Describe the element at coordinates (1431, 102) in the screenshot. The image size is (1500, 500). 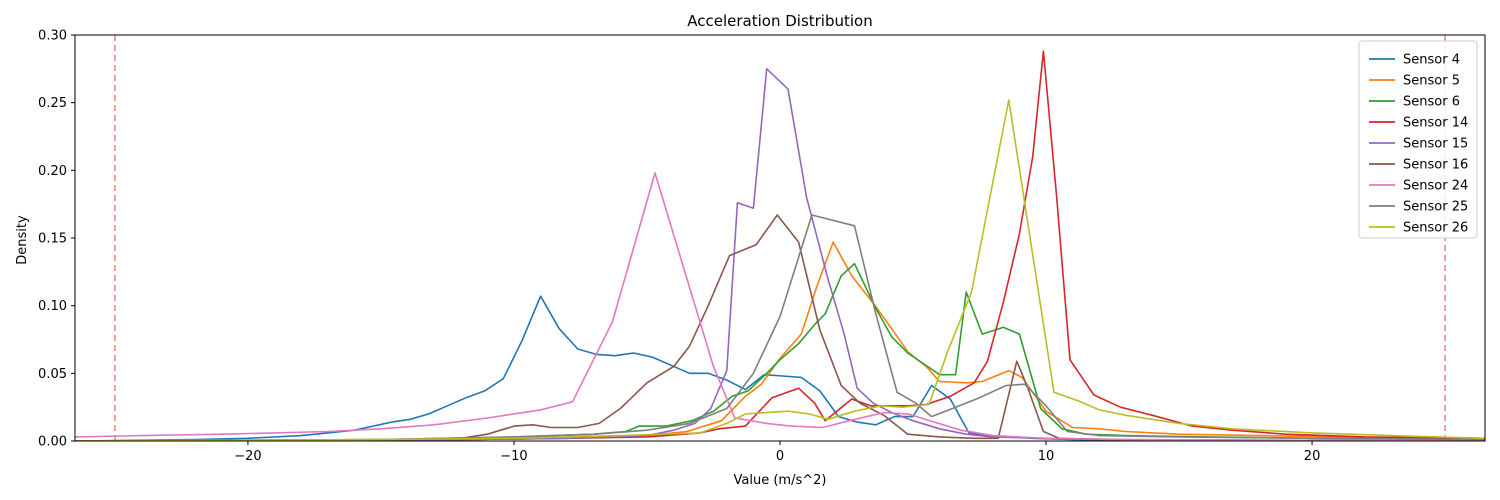
I see `legend-label: Sensor 6` at that location.